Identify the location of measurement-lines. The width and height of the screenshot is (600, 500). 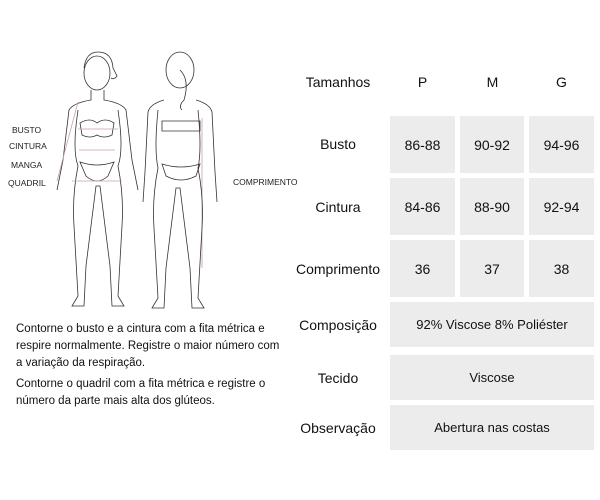
(129, 184).